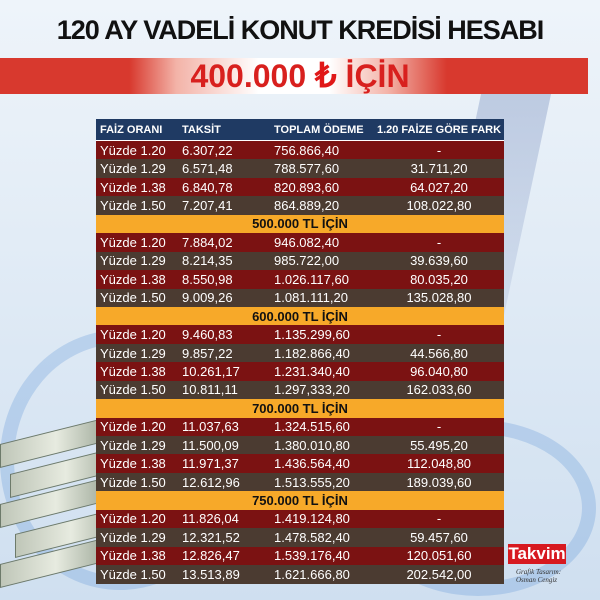  Describe the element at coordinates (439, 298) in the screenshot. I see `difference-cell: 135.028,80` at that location.